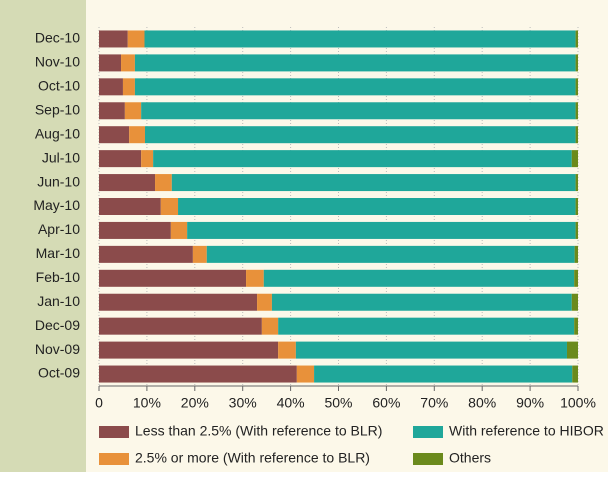  I want to click on y-tick-label: Nov-09, so click(57, 349).